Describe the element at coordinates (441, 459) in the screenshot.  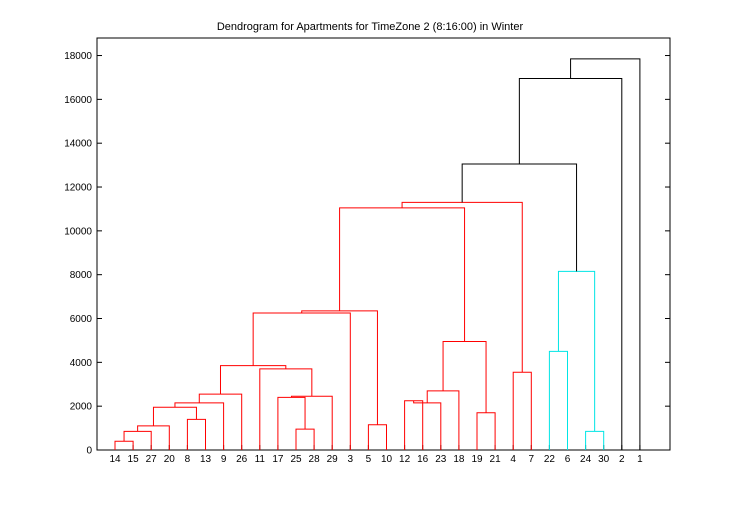
I see `leaf-label: 23` at that location.